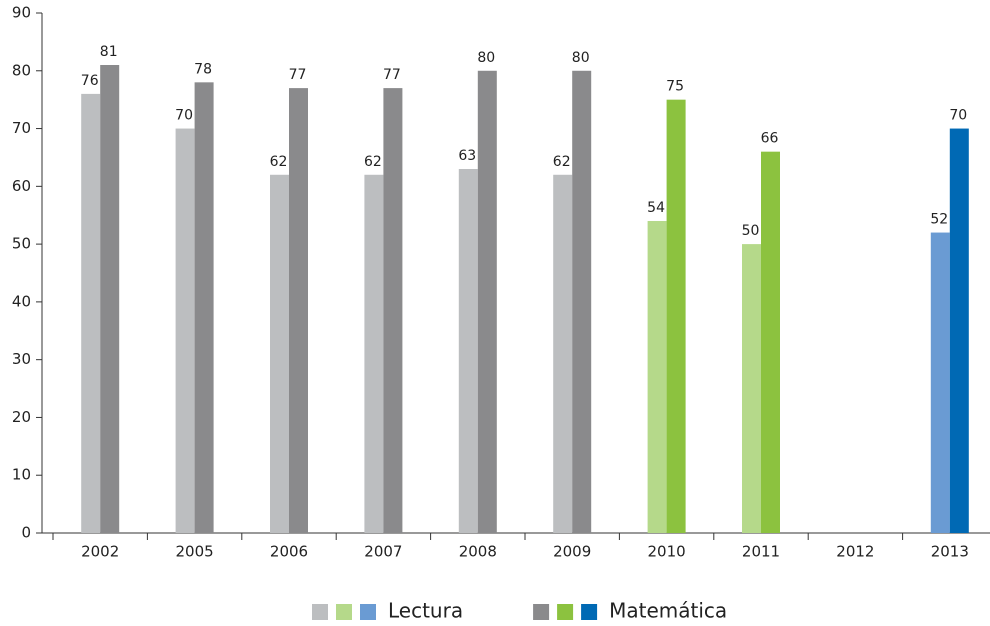  I want to click on x-tick-label: 2011, so click(761, 552).